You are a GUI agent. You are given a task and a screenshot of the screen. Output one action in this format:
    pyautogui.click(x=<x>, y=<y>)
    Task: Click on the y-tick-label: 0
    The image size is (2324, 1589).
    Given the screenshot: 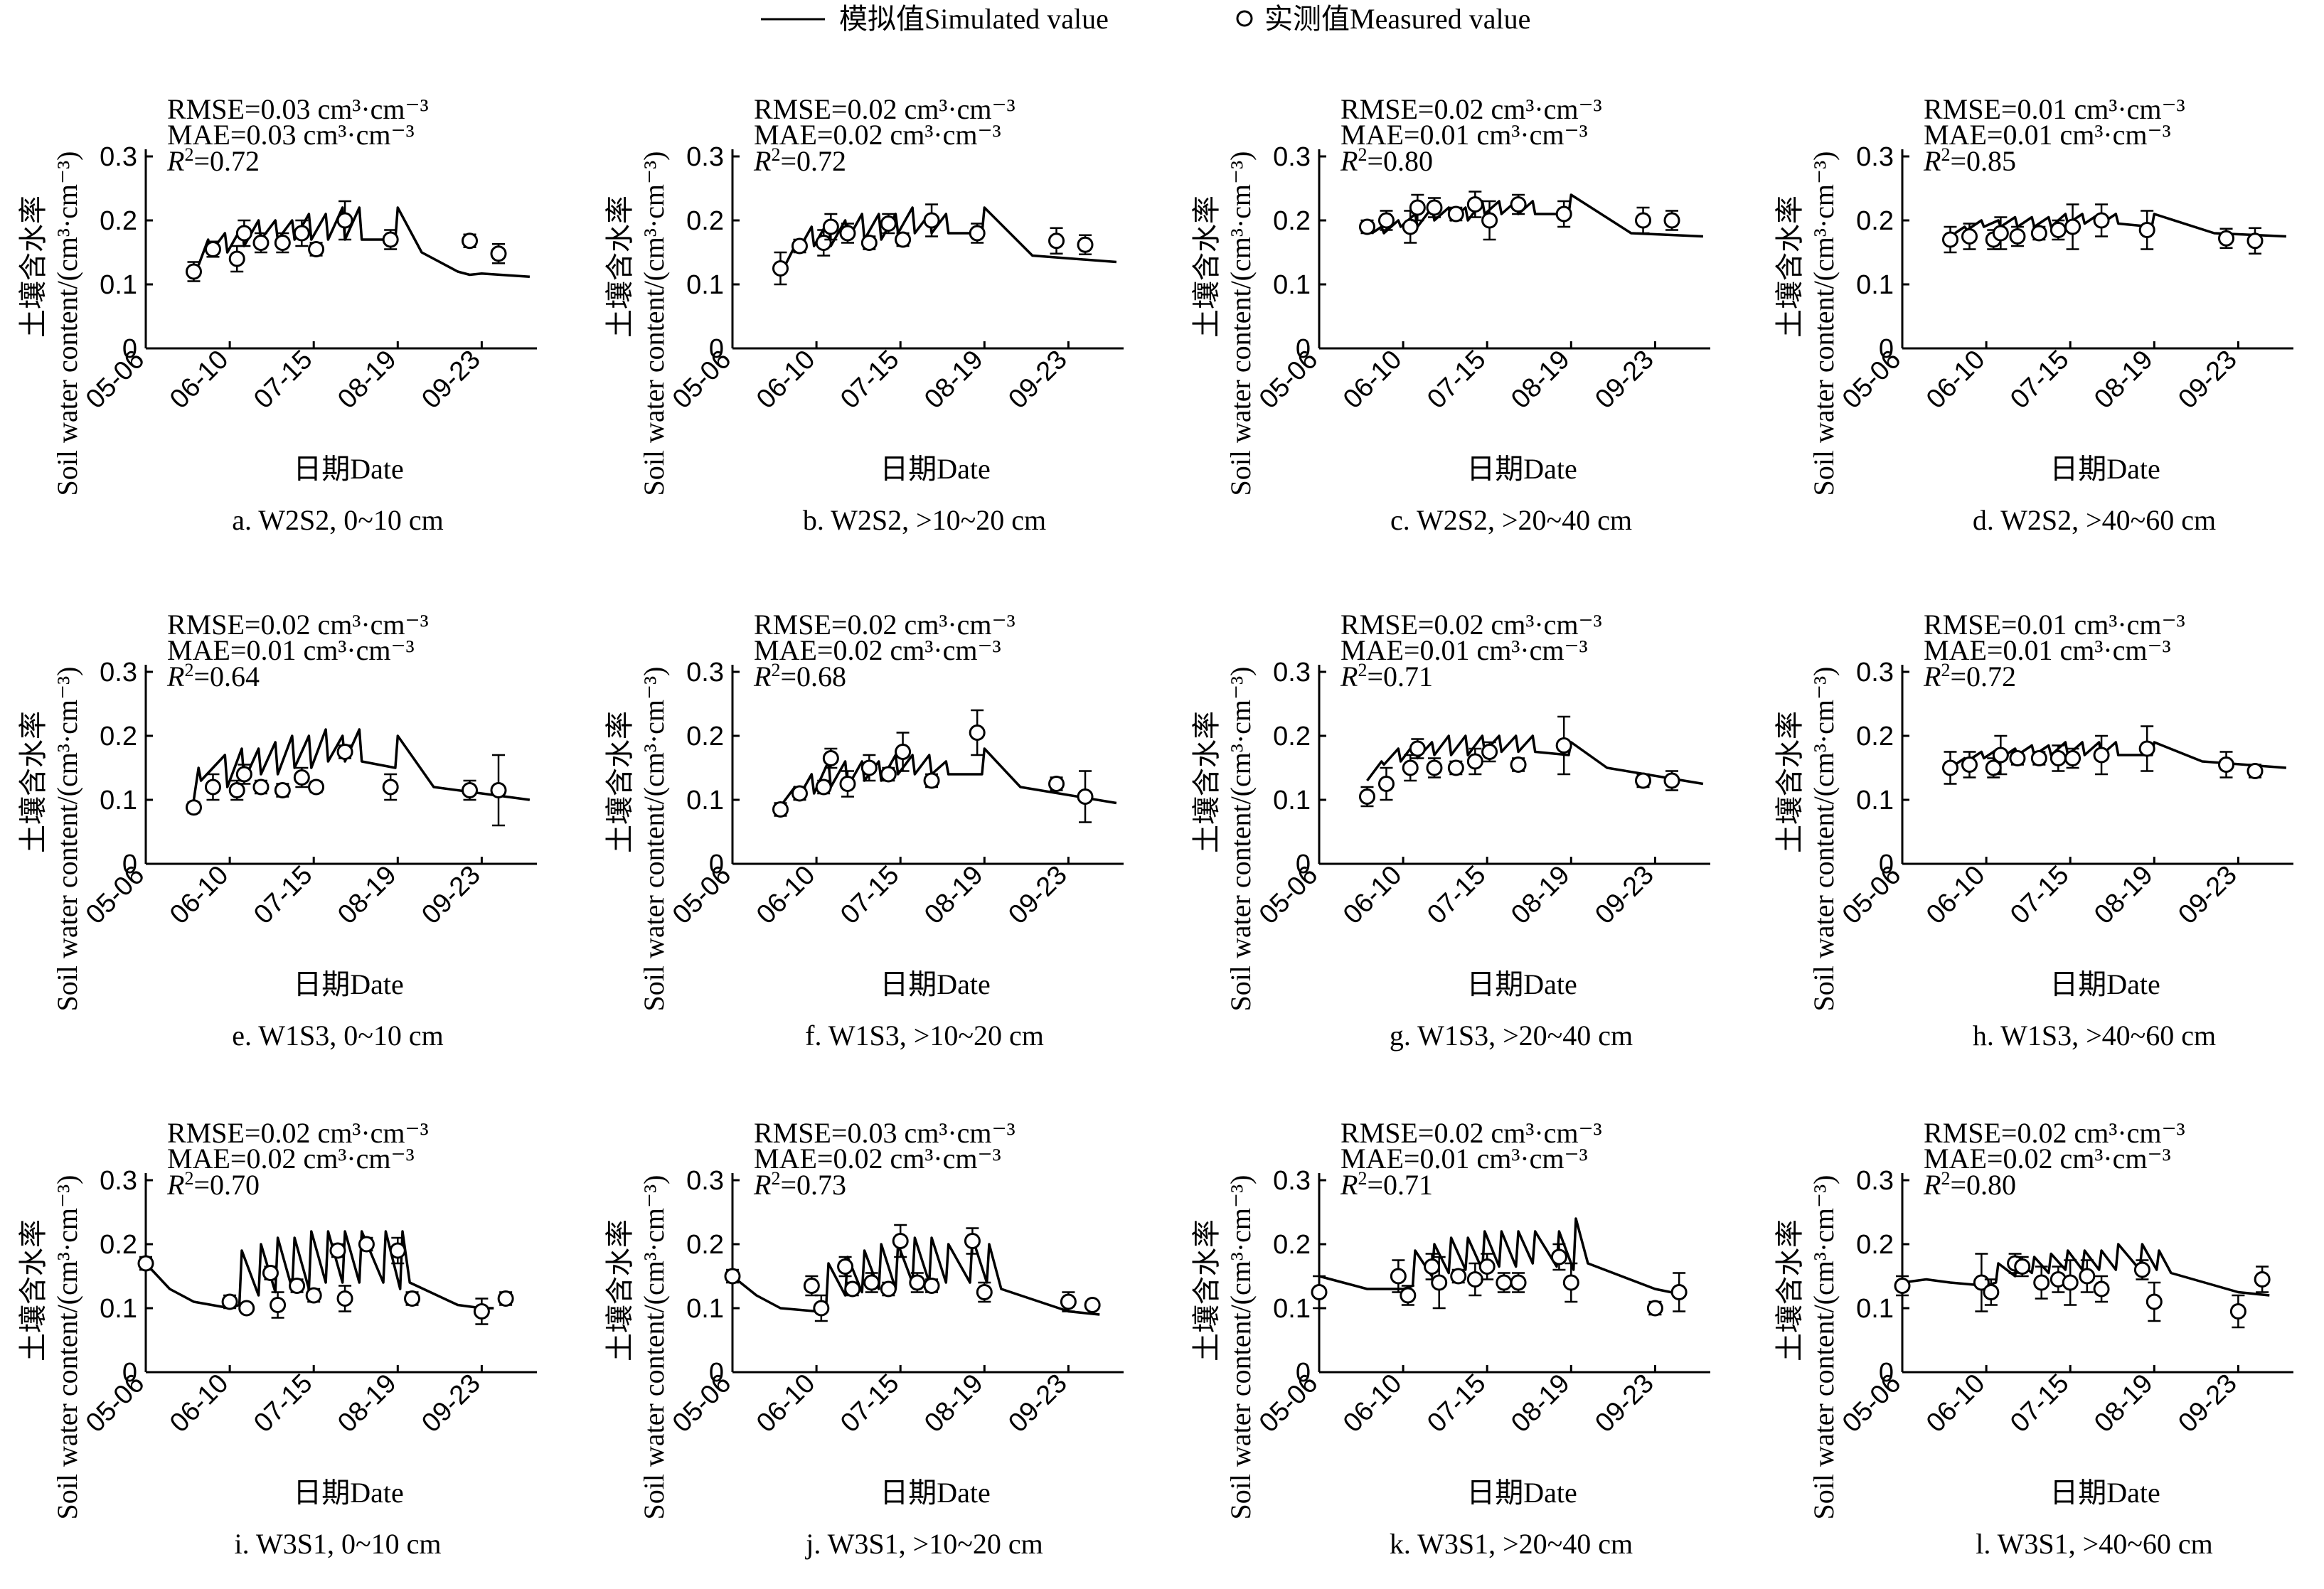 What is the action you would take?
    pyautogui.click(x=130, y=1373)
    